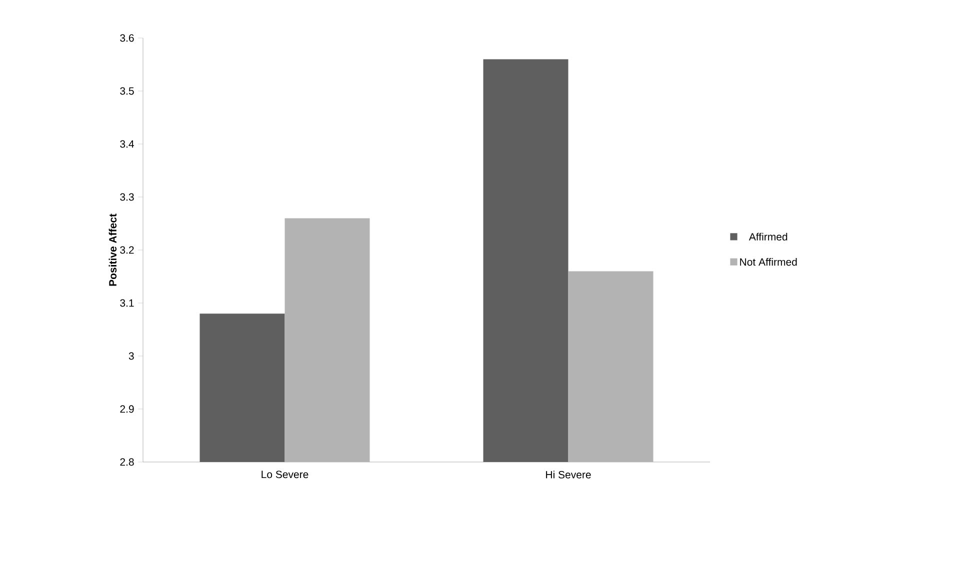 This screenshot has height=580, width=956. I want to click on y-tick-label: 3.4, so click(127, 144).